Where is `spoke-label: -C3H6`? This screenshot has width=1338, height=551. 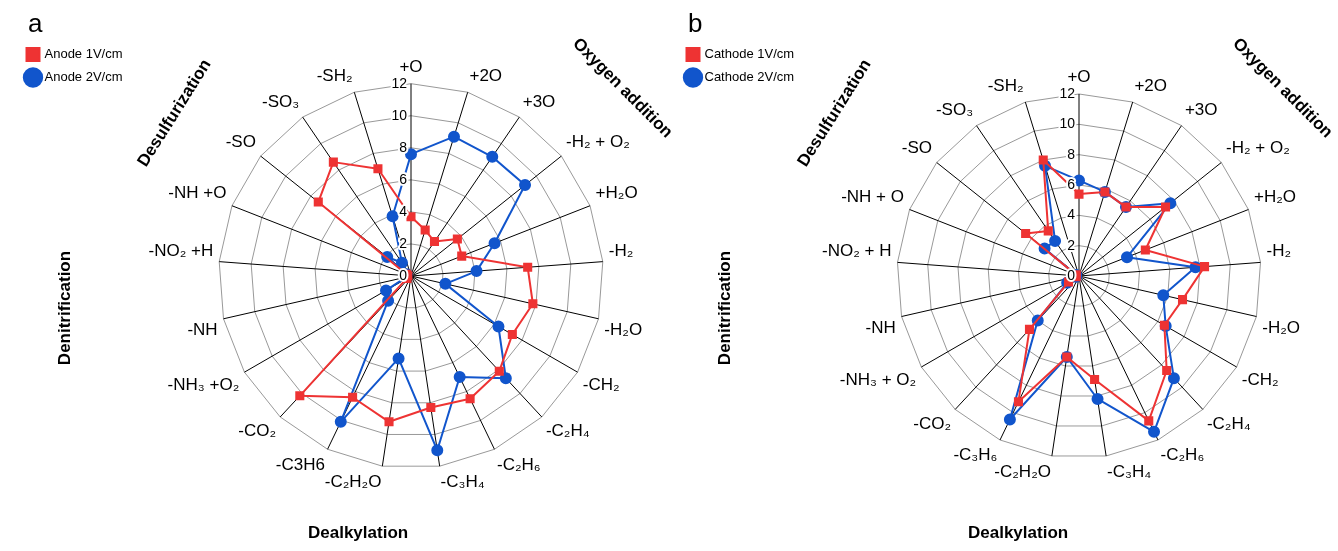
spoke-label: -C3H6 is located at coordinates (300, 464).